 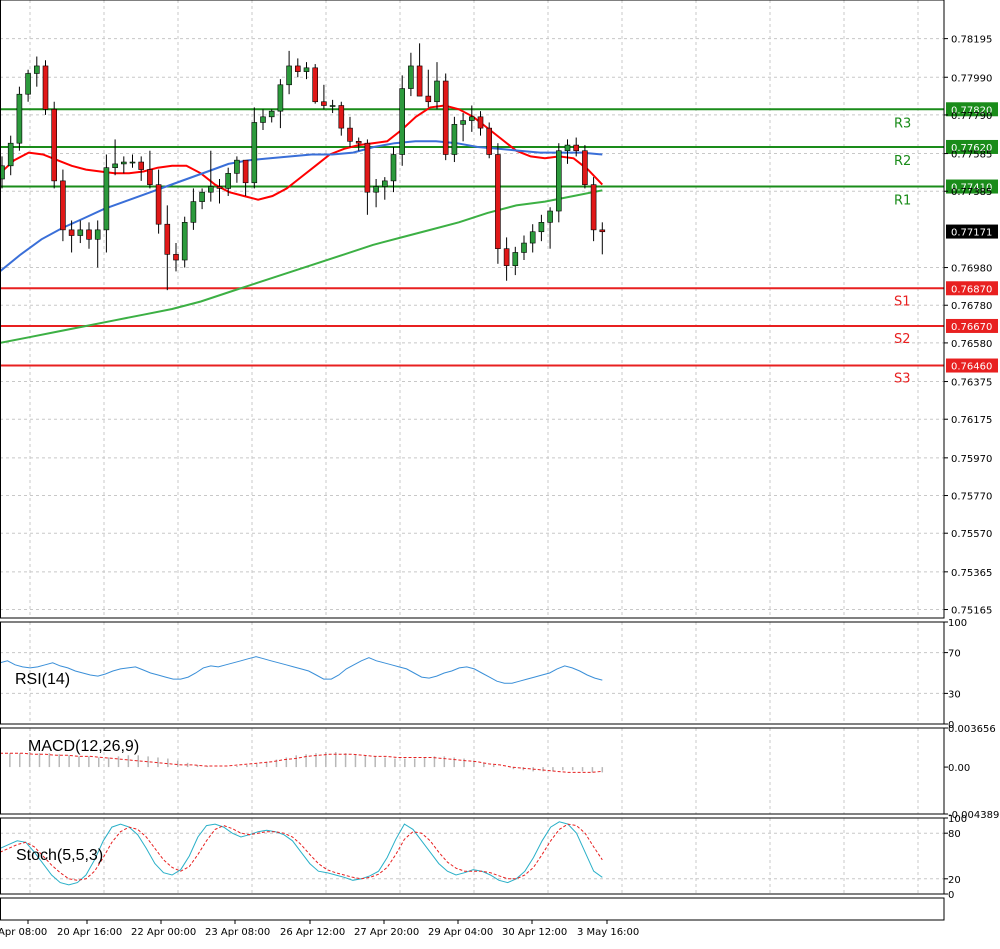 I want to click on level-price-tag-text: 0.76870, so click(x=971, y=289).